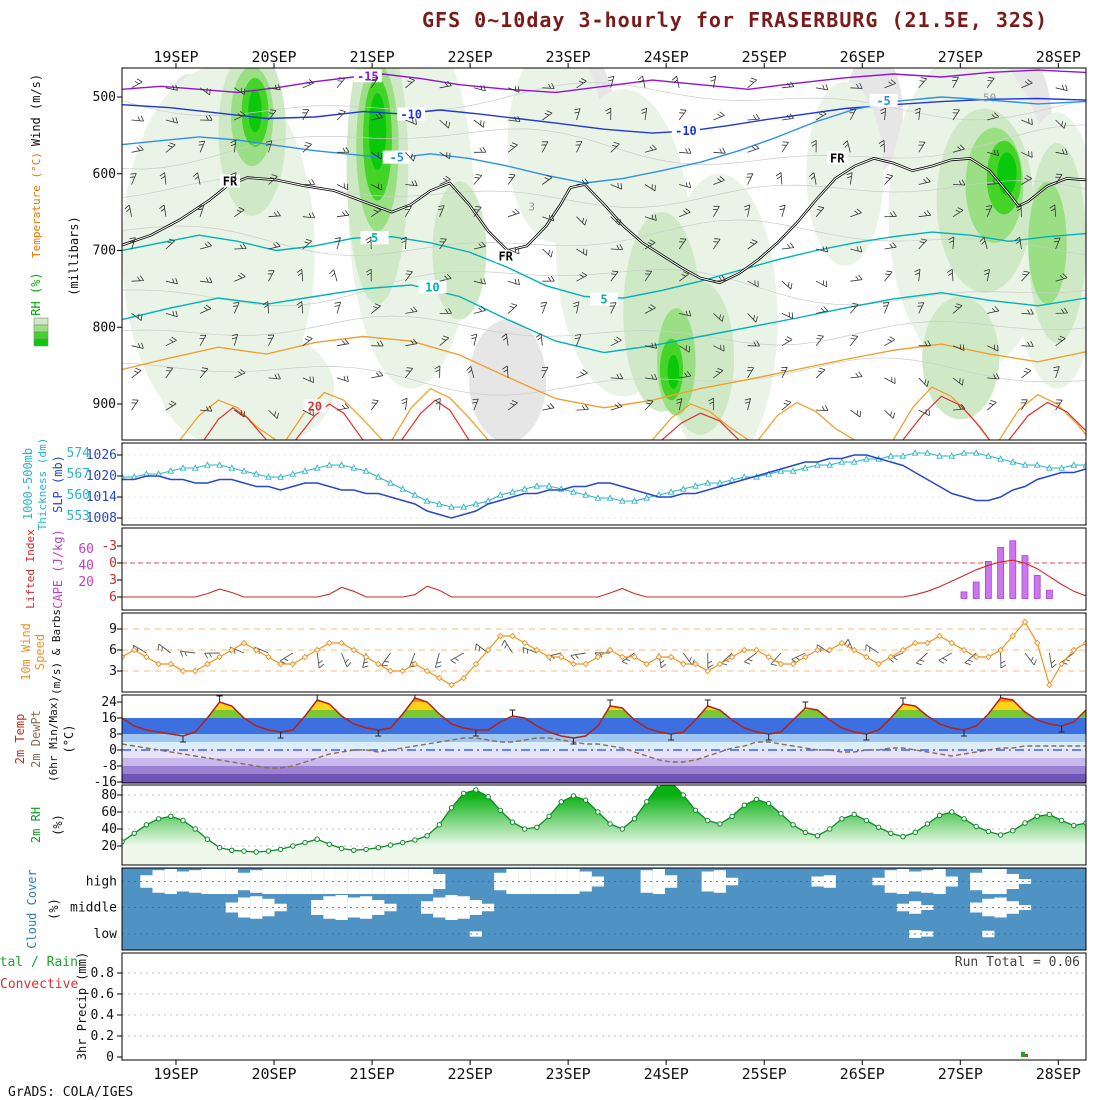  Describe the element at coordinates (604, 1014) in the screenshot. I see `precip-panel` at that location.